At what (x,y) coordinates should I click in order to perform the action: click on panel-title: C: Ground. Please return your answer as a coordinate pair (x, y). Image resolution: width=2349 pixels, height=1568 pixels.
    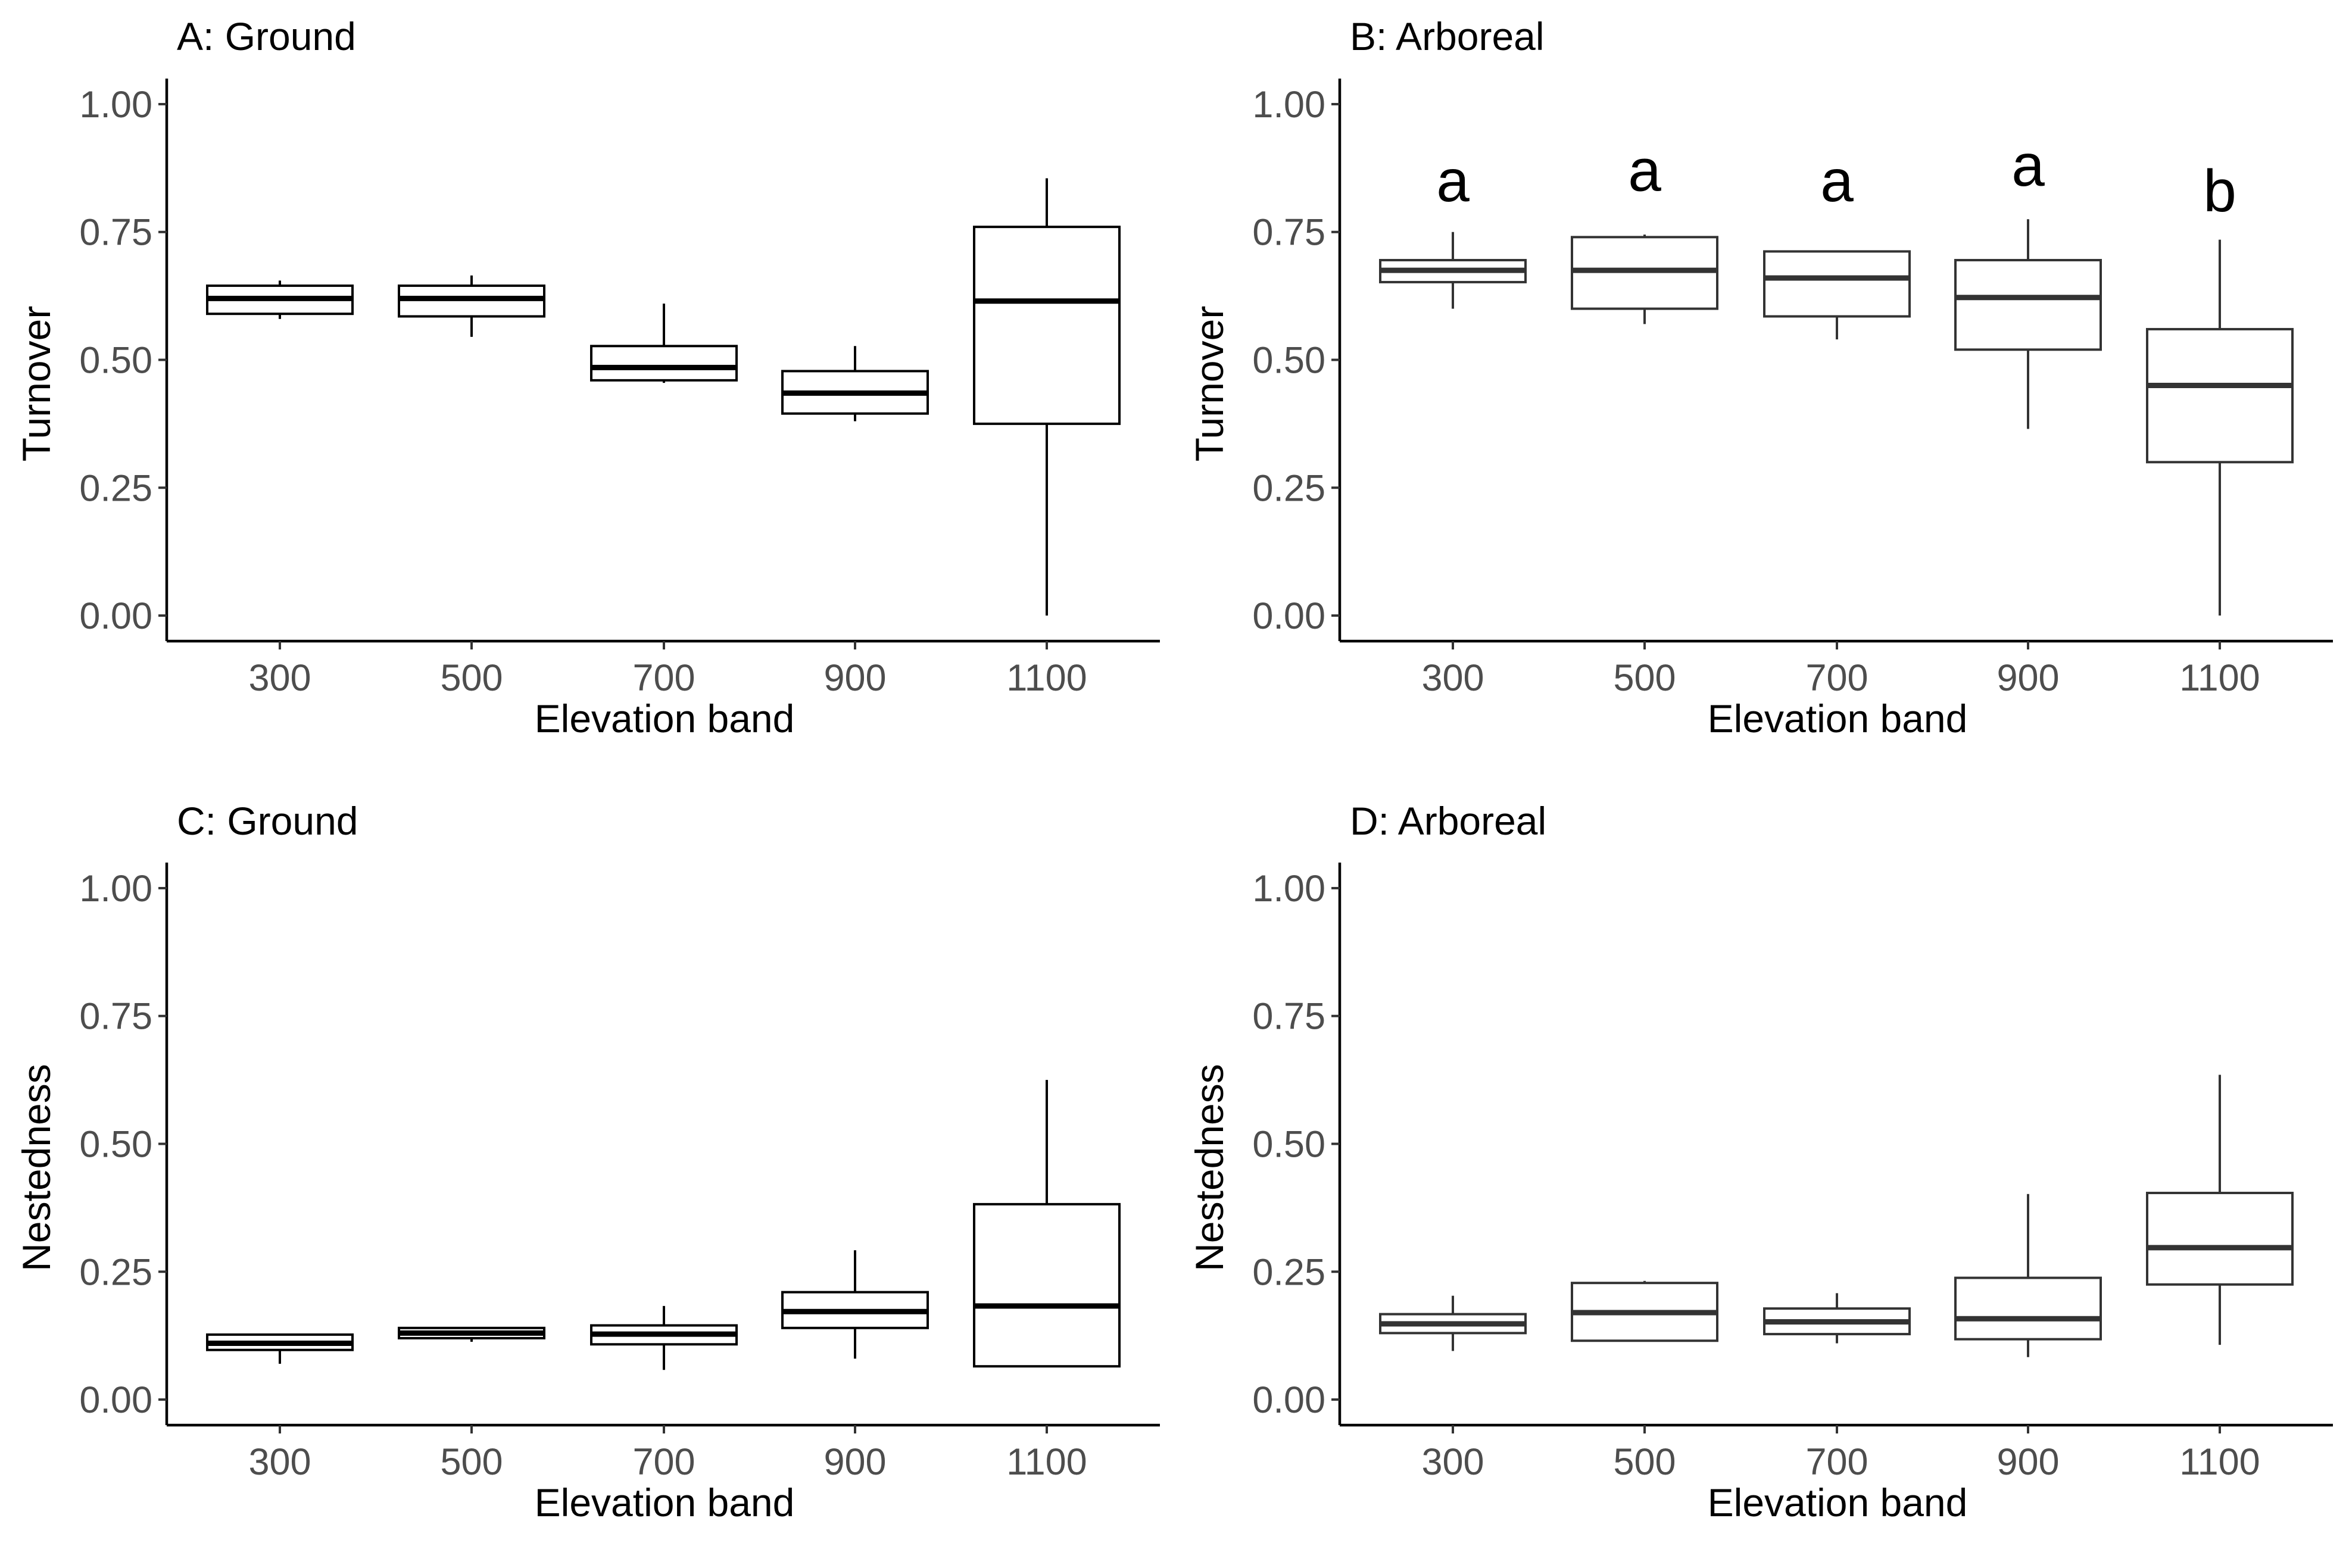
    Looking at the image, I should click on (267, 821).